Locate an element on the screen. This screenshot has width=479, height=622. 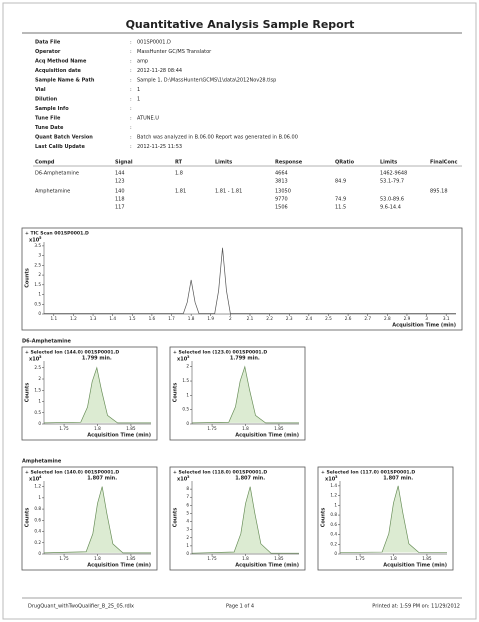
table-cell: 9770 is located at coordinates (281, 200).